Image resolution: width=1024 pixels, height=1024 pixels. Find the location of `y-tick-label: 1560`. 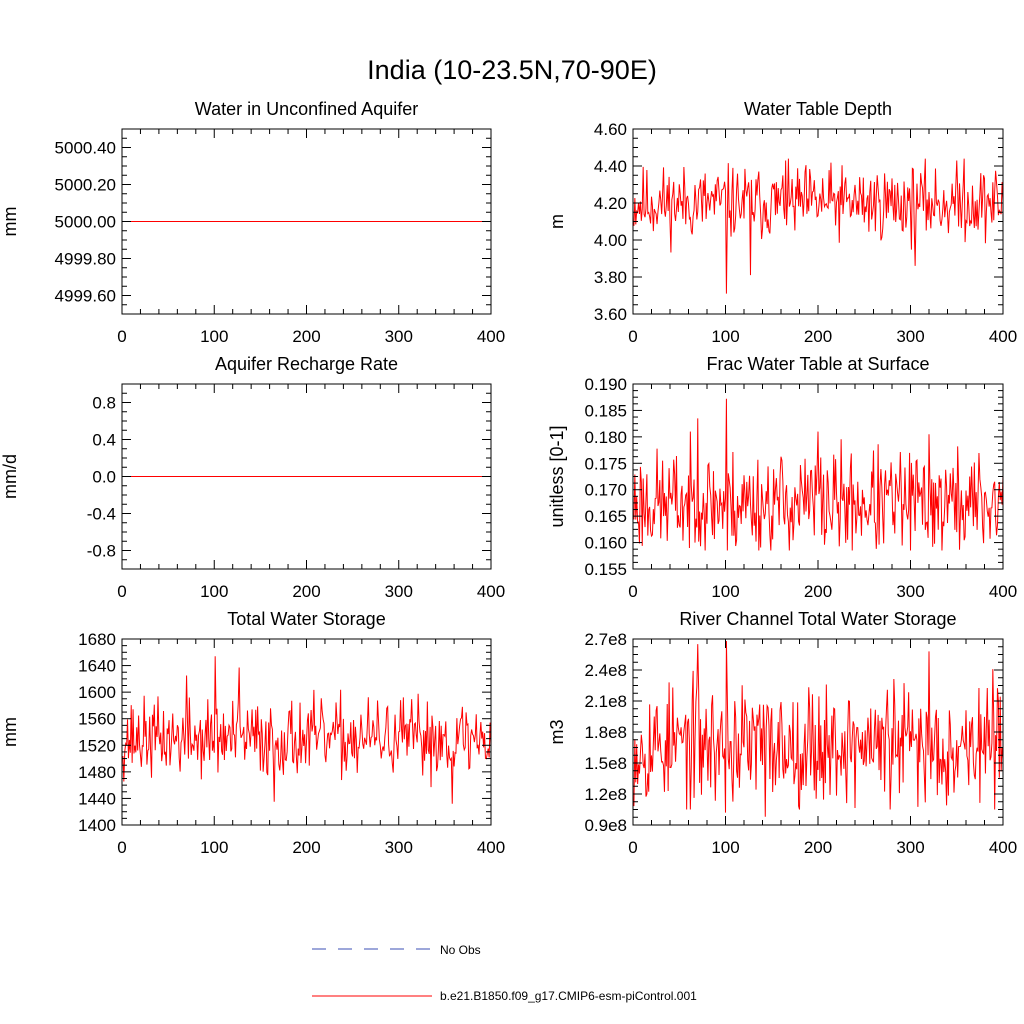

y-tick-label: 1560 is located at coordinates (97, 719).